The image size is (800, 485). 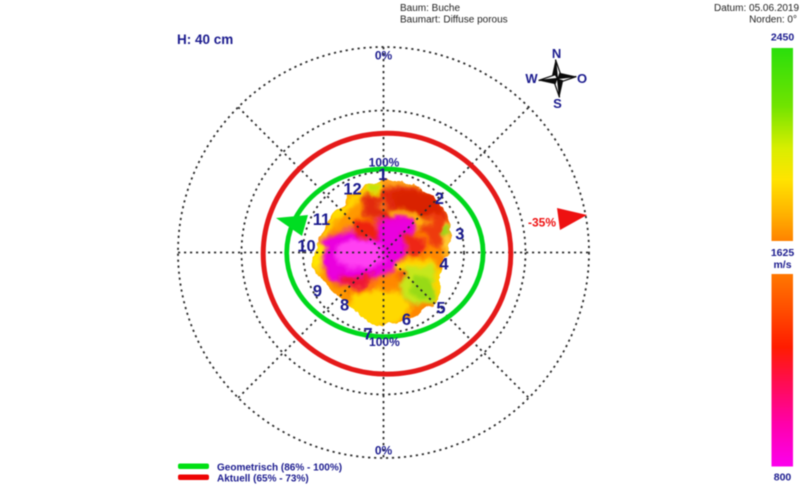 I want to click on svg-text: 800, so click(x=783, y=478).